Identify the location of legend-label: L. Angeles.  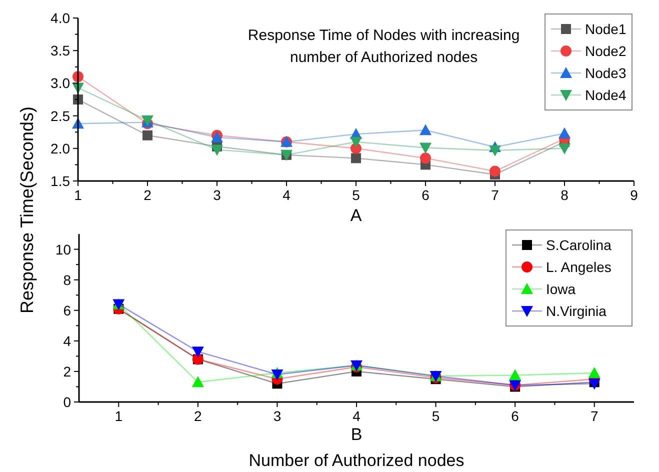
(579, 267).